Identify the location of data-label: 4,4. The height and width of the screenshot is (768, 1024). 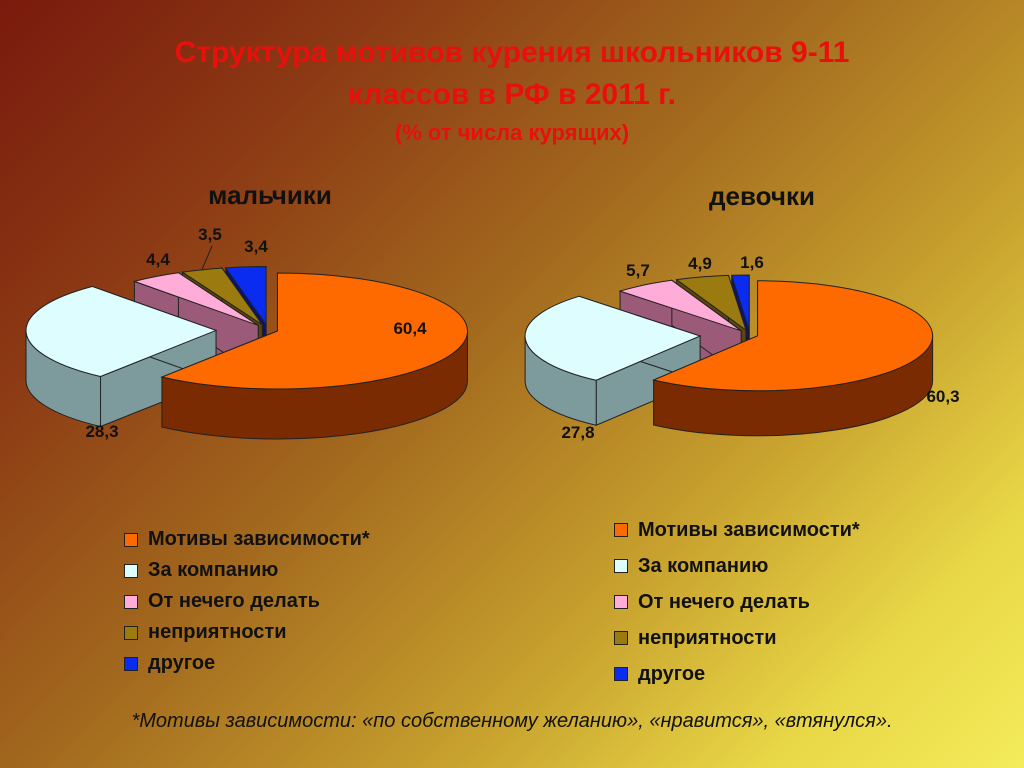
(158, 259).